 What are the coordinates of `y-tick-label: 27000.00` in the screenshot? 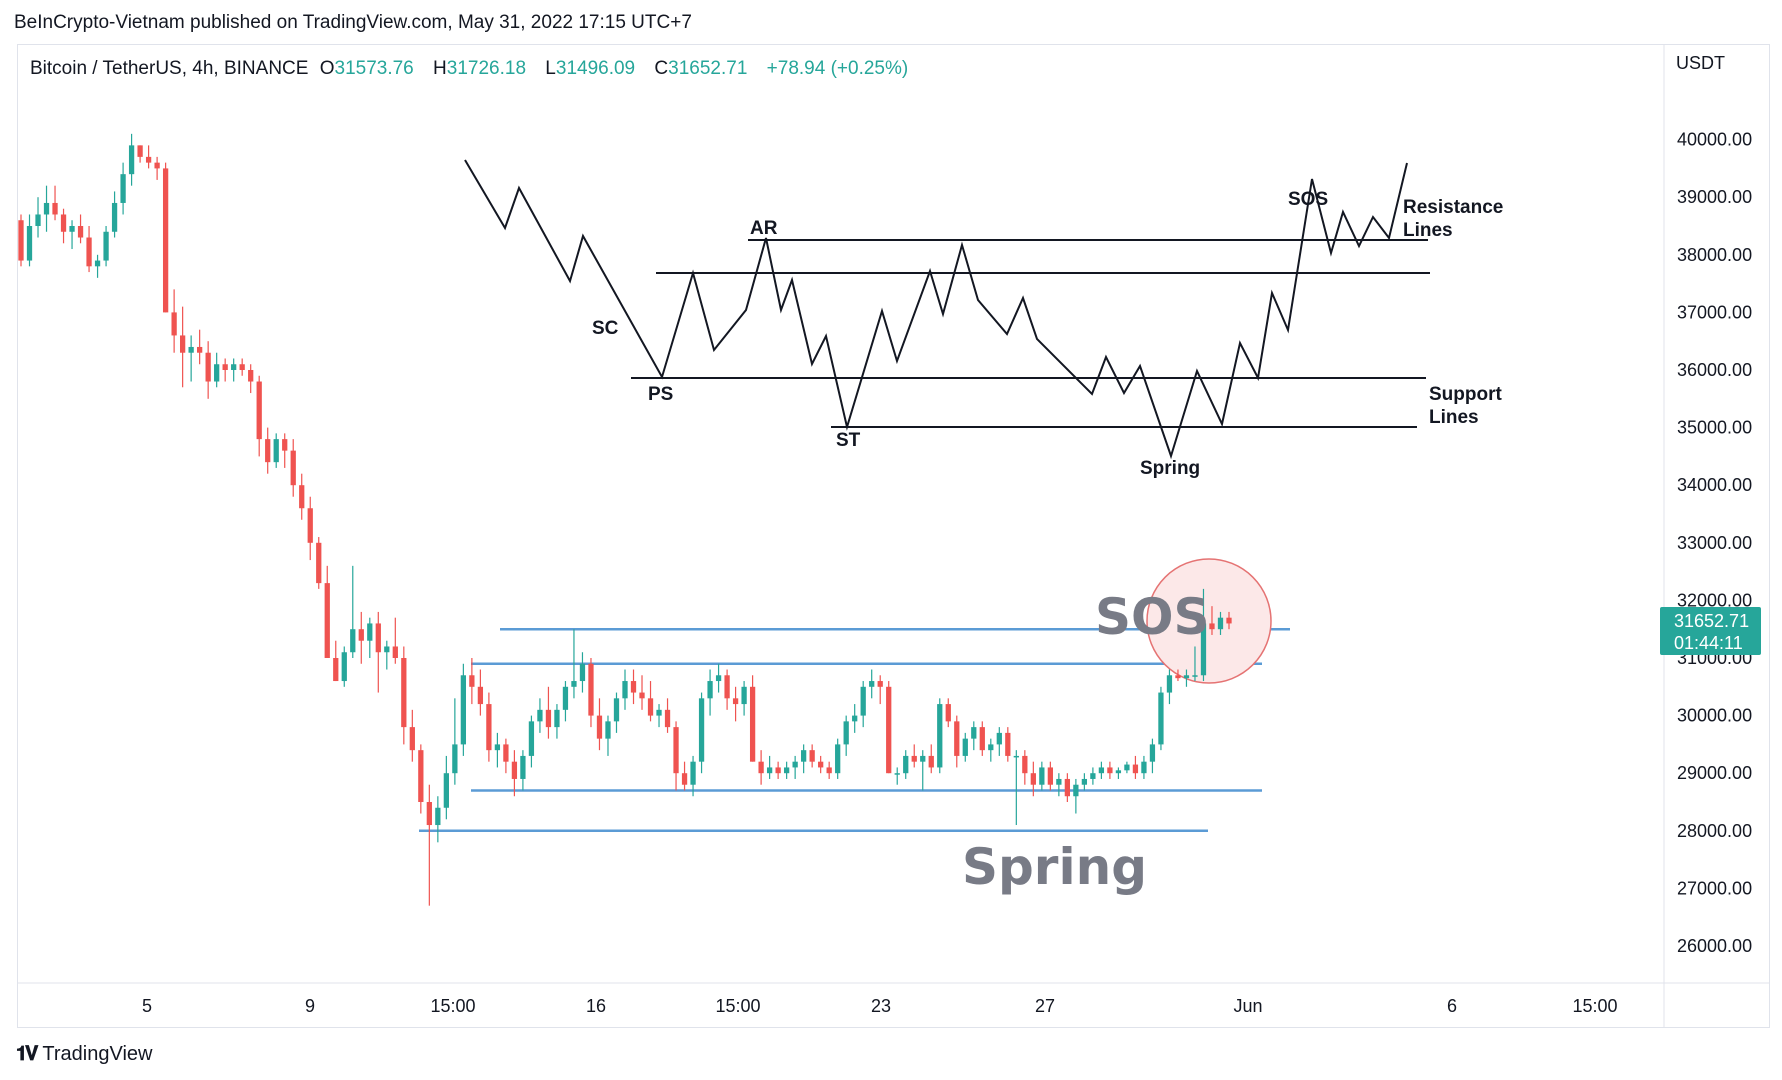 It's located at (1714, 888).